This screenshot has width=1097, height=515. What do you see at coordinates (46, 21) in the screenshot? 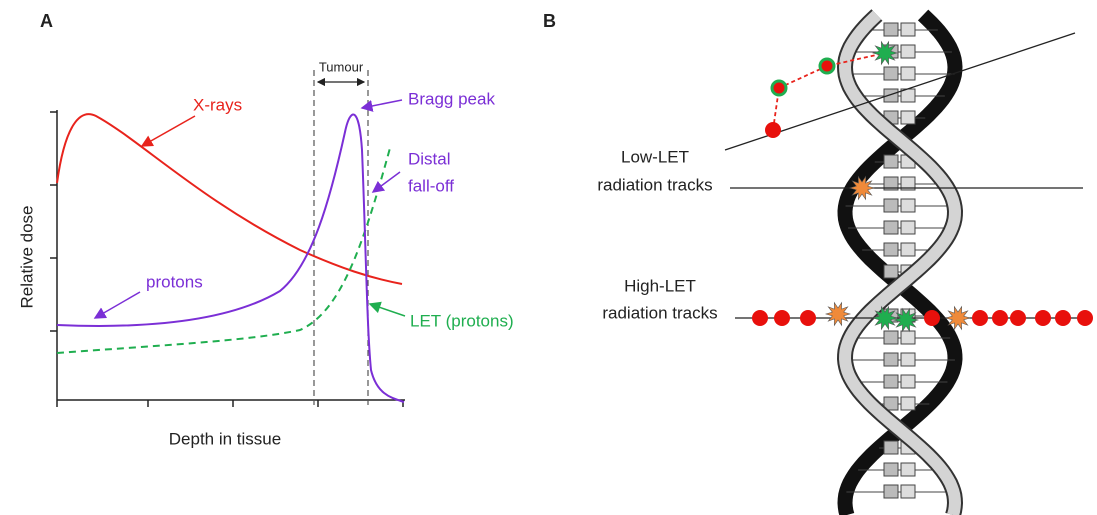
I see `panel-label: A` at bounding box center [46, 21].